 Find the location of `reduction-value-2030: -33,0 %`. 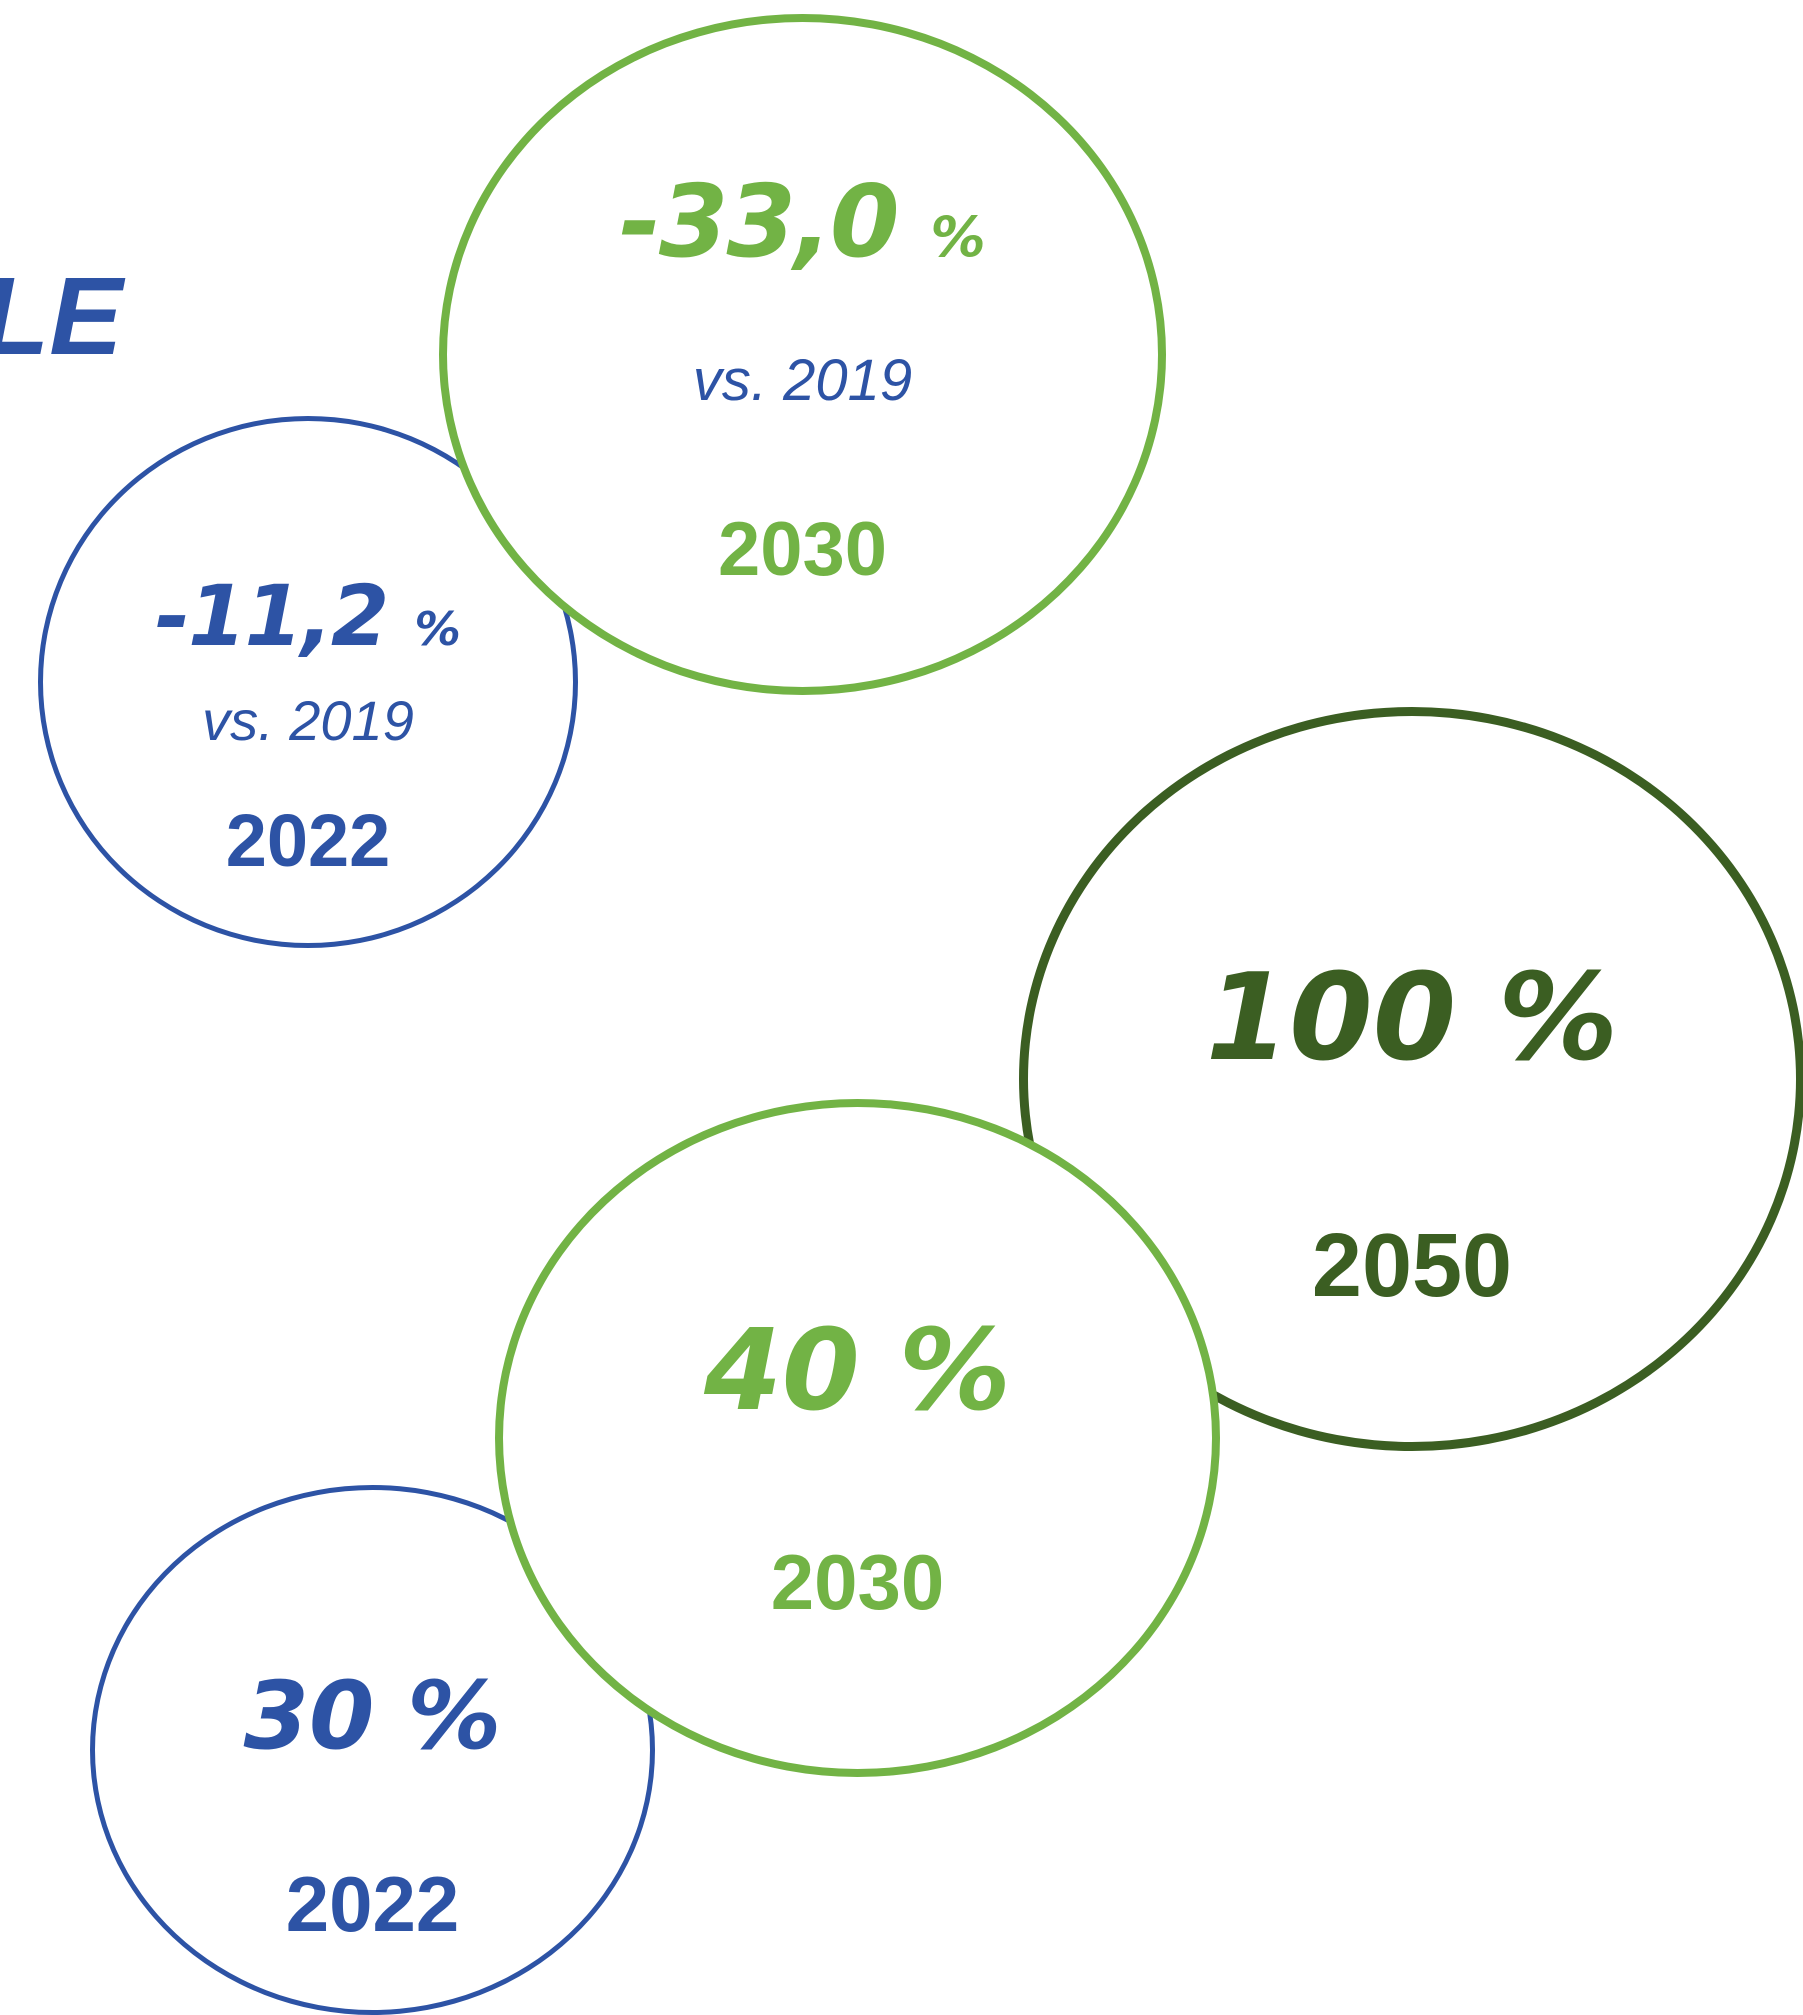

reduction-value-2030: -33,0 % is located at coordinates (802, 221).